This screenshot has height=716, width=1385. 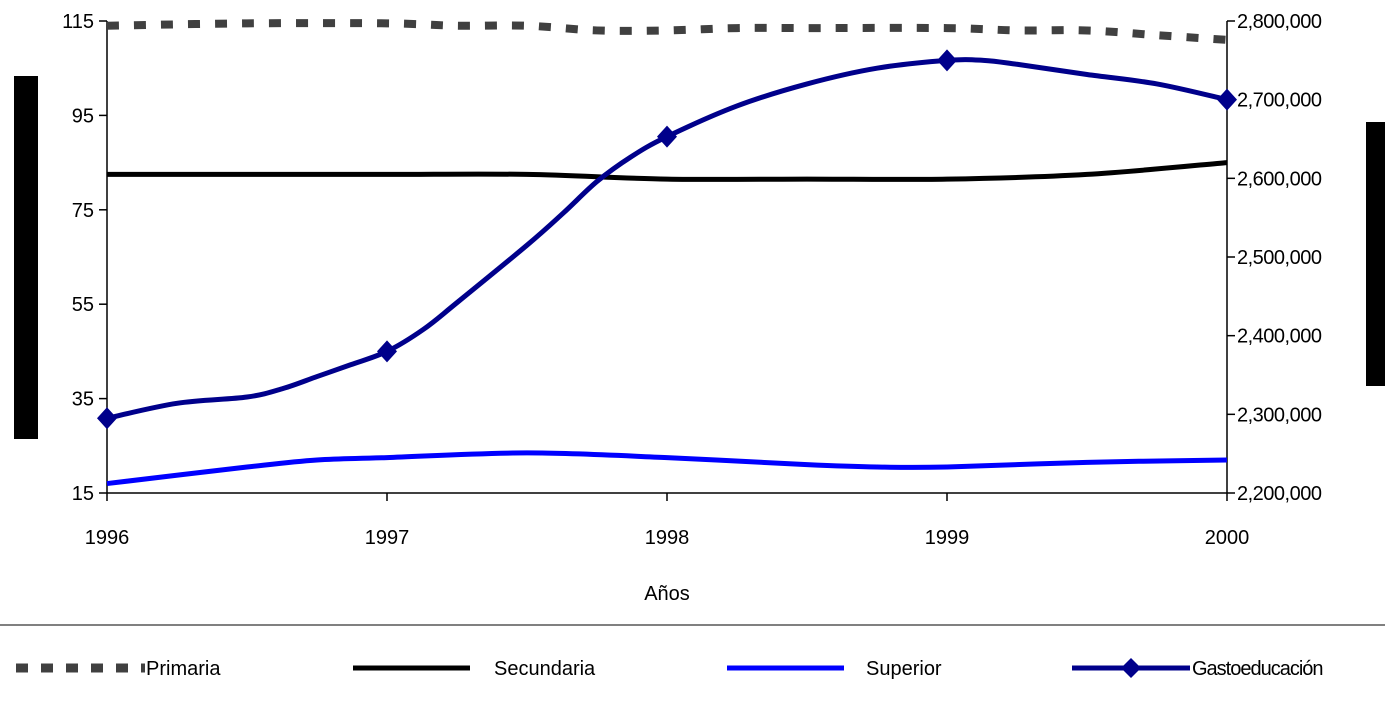 I want to click on left-tick-label: 75, so click(x=83, y=211).